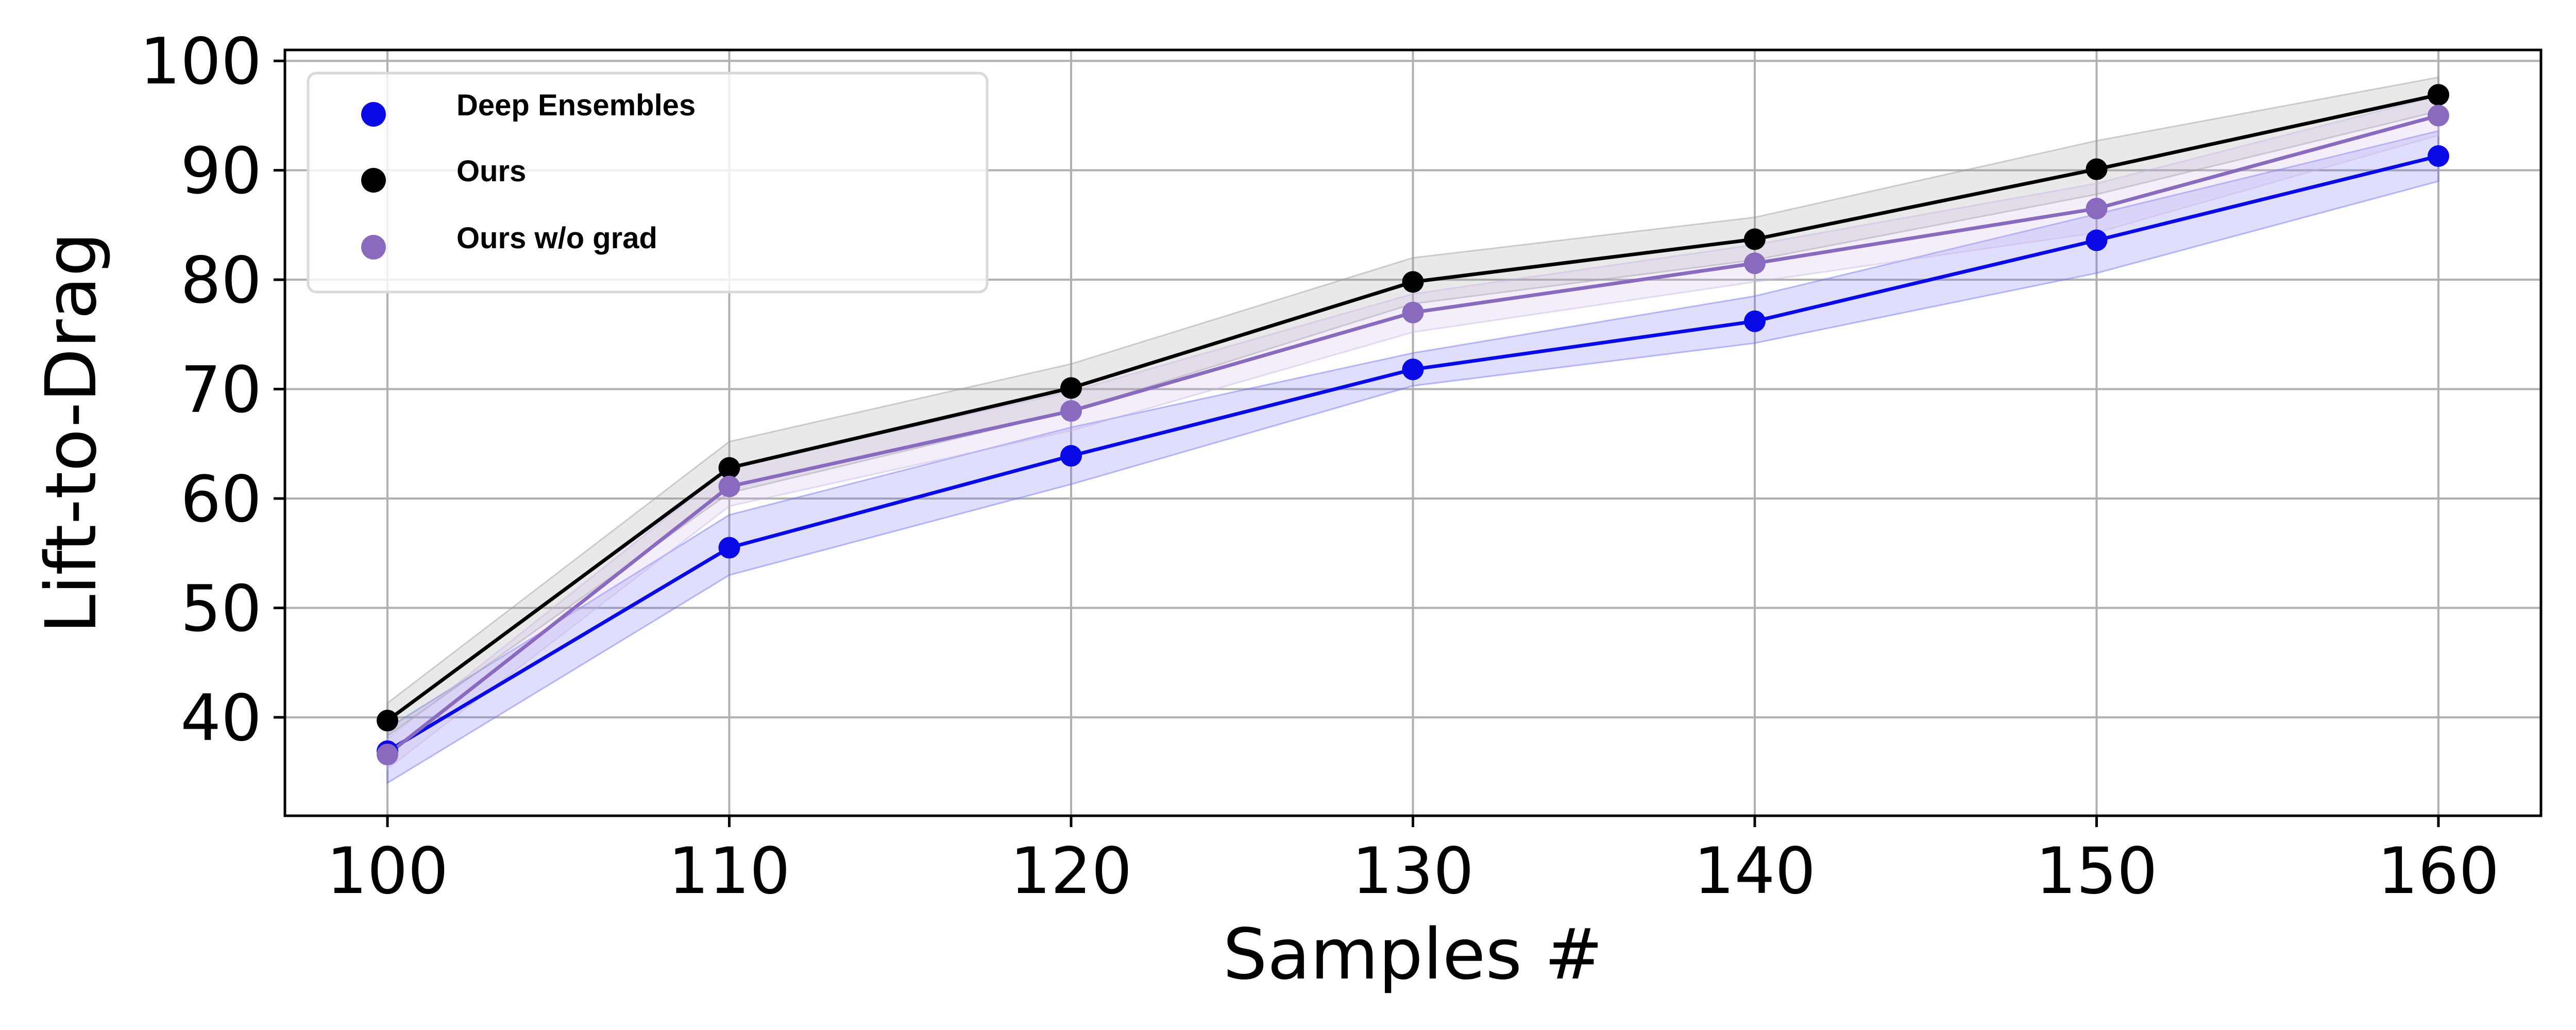 The image size is (2576, 1030). What do you see at coordinates (556, 238) in the screenshot?
I see `legend-label: Ours w/o grad` at bounding box center [556, 238].